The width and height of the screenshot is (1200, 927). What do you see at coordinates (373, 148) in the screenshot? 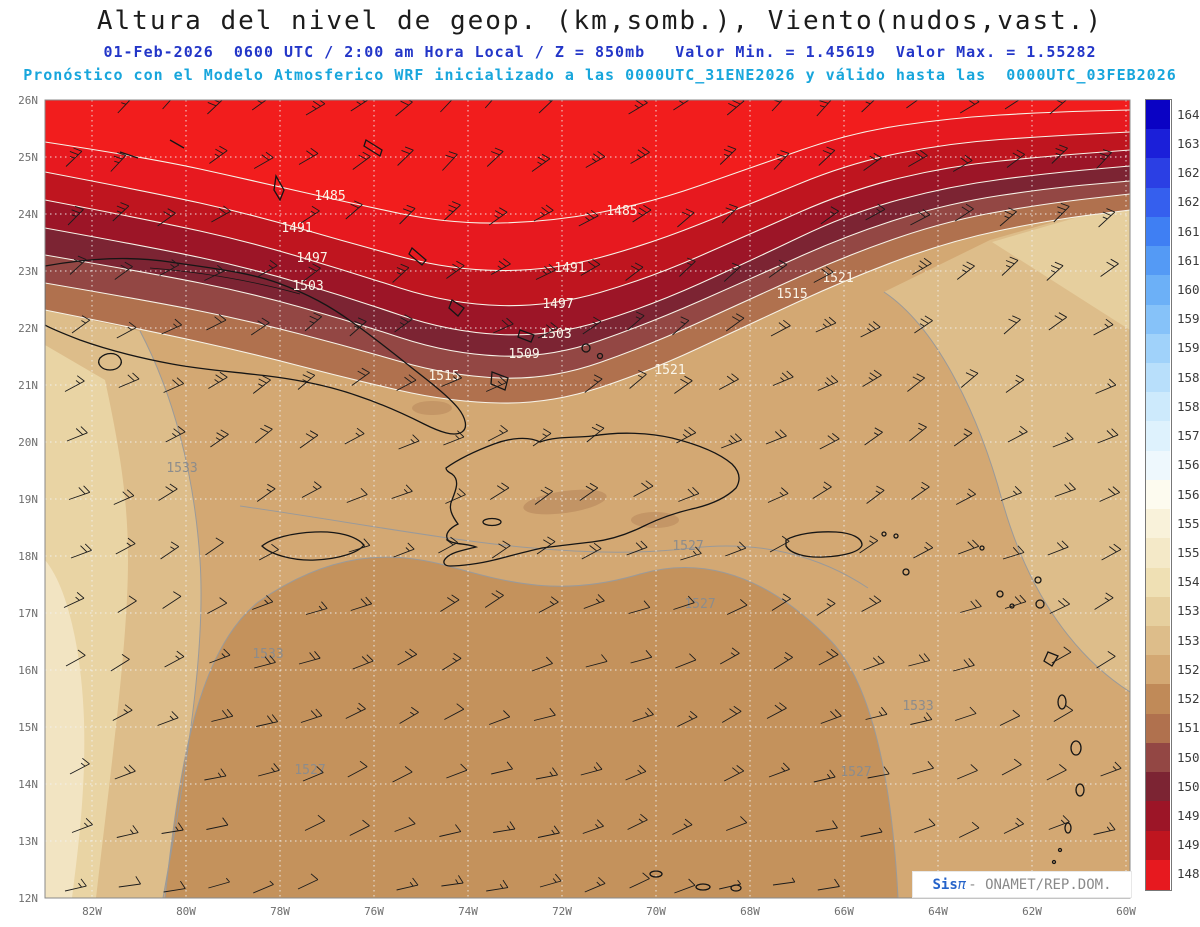
I see `bahamas-eleuthera` at bounding box center [373, 148].